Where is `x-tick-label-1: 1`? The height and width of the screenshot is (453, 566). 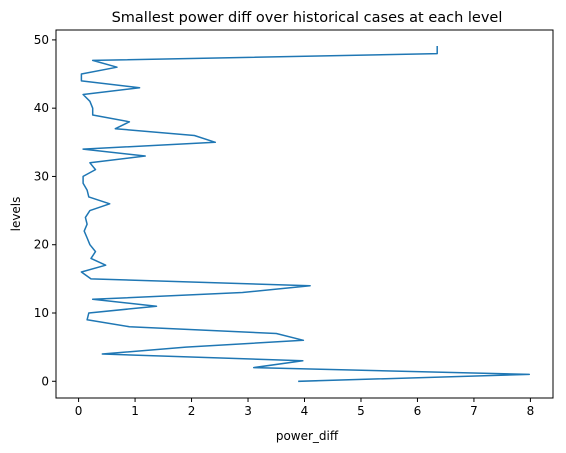 x-tick-label-1: 1 is located at coordinates (135, 411).